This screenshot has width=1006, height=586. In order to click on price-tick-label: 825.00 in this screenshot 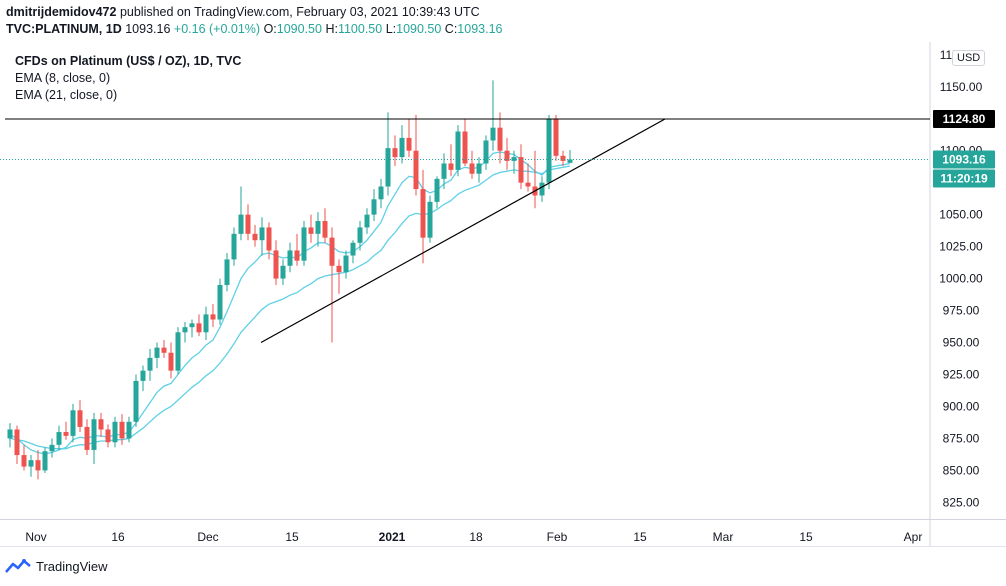, I will do `click(961, 502)`.